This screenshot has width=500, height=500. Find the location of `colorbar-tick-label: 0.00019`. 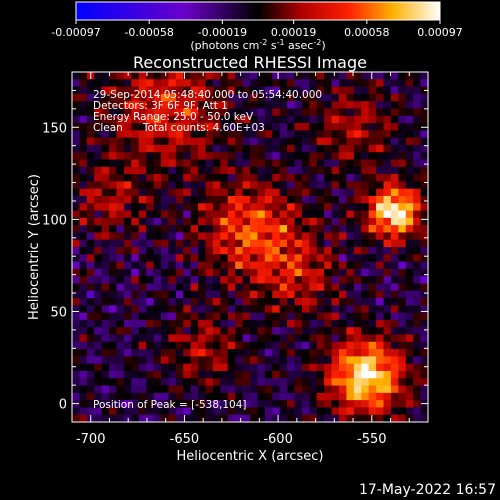

colorbar-tick-label: 0.00019 is located at coordinates (294, 32).